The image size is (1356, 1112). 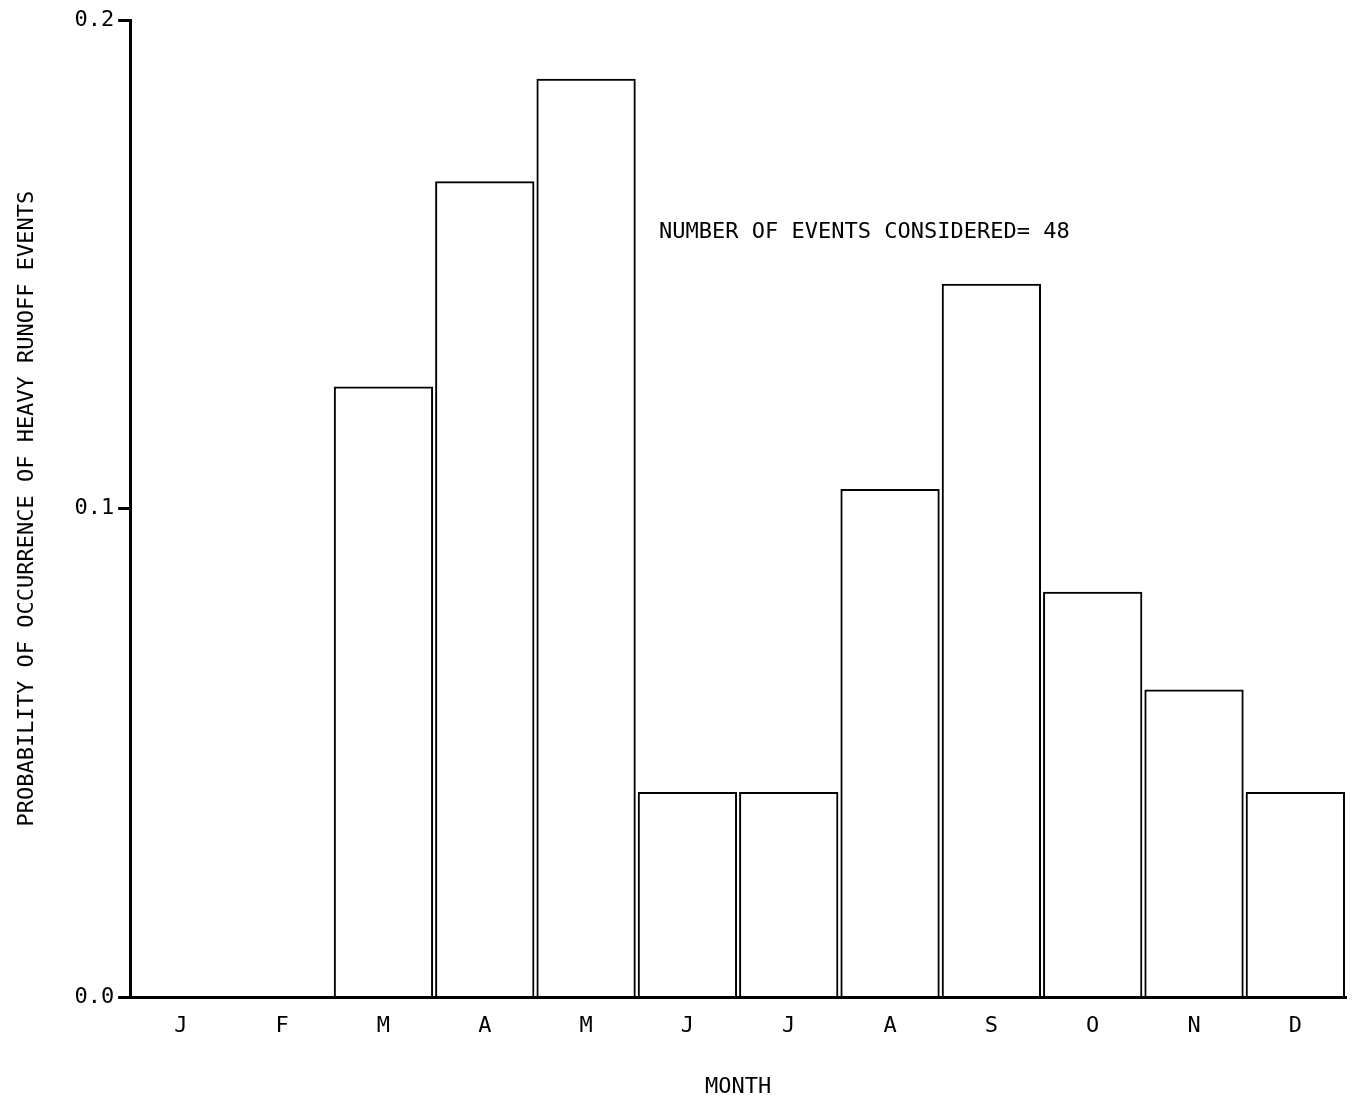 What do you see at coordinates (1194, 1025) in the screenshot?
I see `x-tick-label: N` at bounding box center [1194, 1025].